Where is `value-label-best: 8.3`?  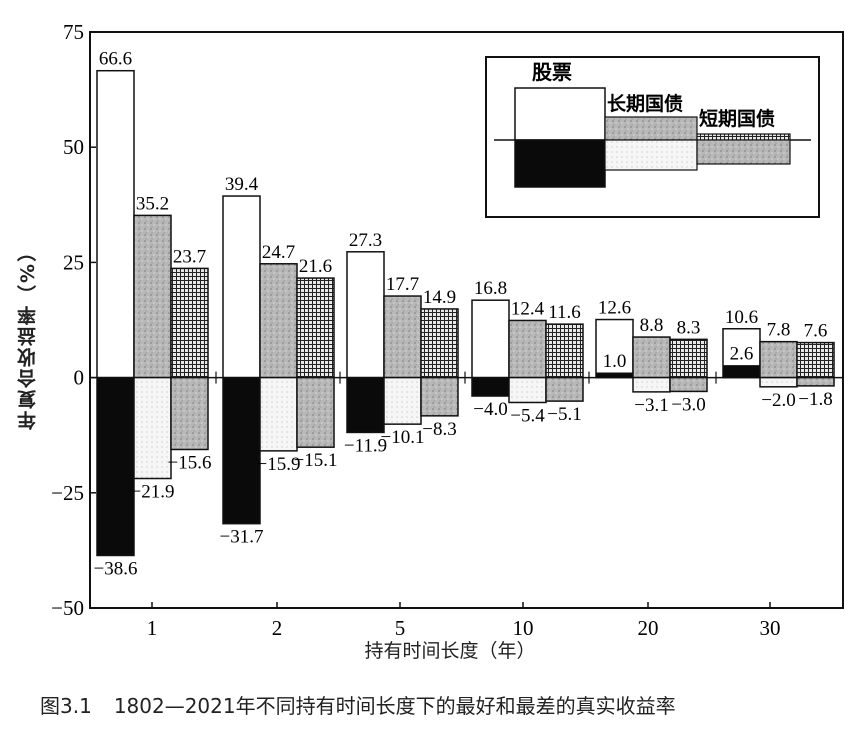
value-label-best: 8.3 is located at coordinates (689, 327).